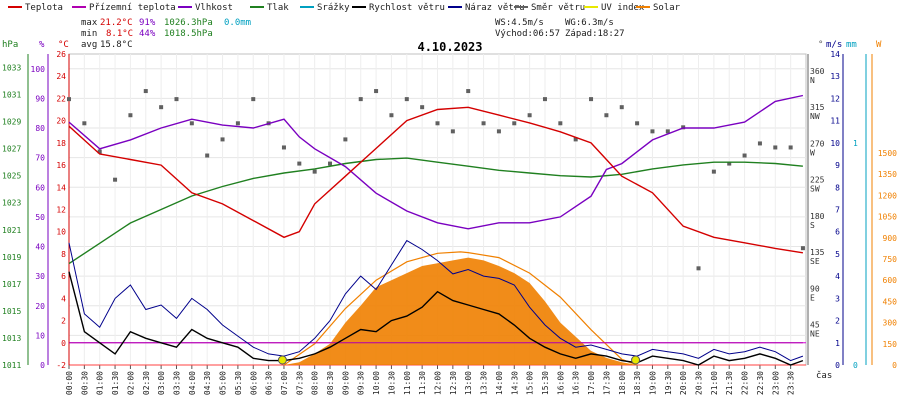  Describe the element at coordinates (63, 298) in the screenshot. I see `temp-tick: 4` at that location.